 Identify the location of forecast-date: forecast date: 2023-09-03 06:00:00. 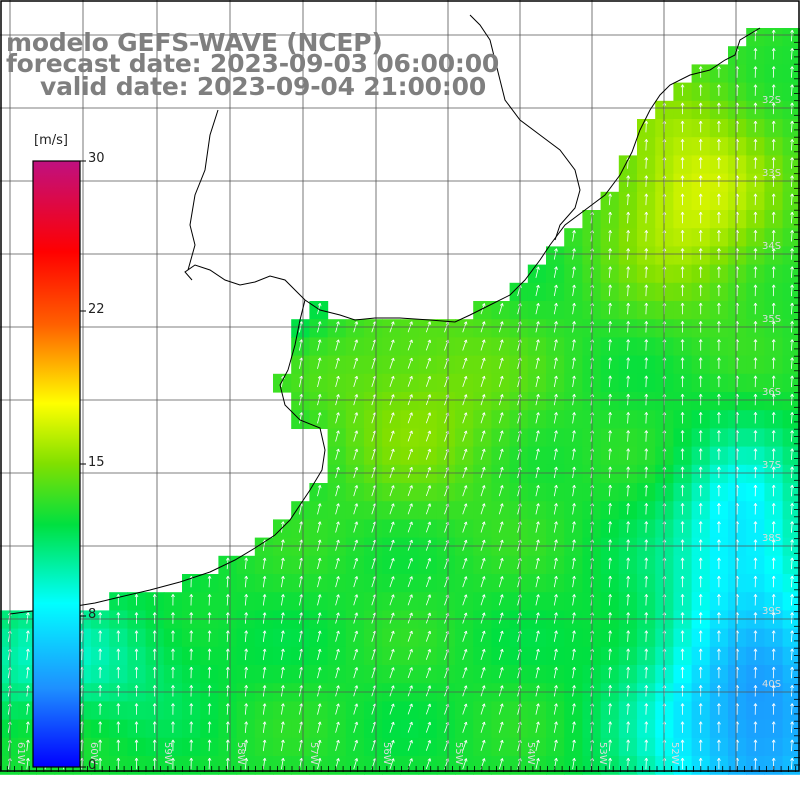
(253, 63).